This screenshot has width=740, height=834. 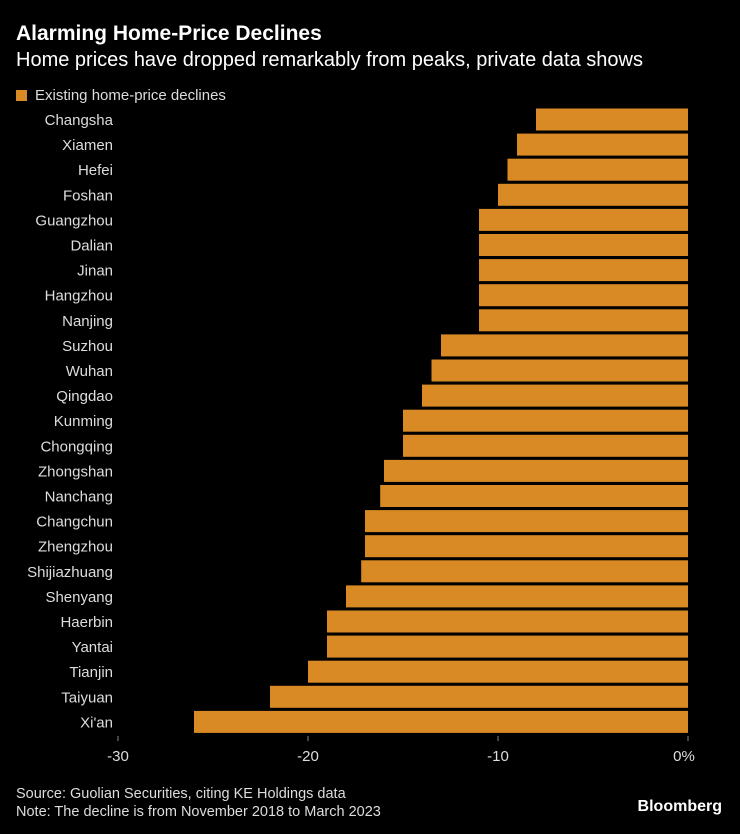 What do you see at coordinates (75, 547) in the screenshot?
I see `category-label: Zhengzhou` at bounding box center [75, 547].